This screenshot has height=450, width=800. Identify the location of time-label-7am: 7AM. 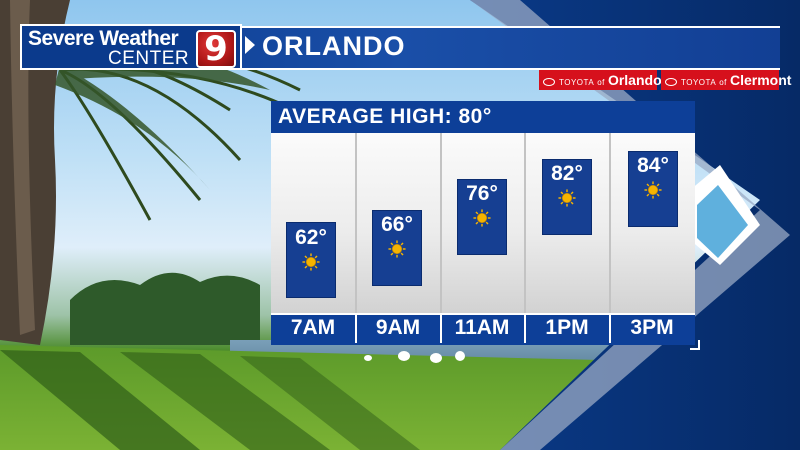
(313, 327).